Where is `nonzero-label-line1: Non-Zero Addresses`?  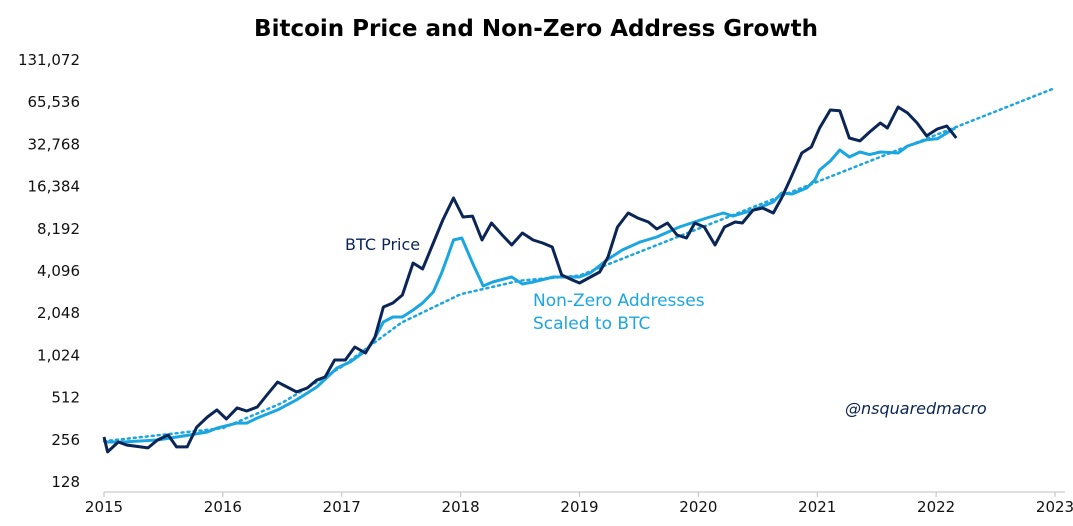
nonzero-label-line1: Non-Zero Addresses is located at coordinates (619, 301).